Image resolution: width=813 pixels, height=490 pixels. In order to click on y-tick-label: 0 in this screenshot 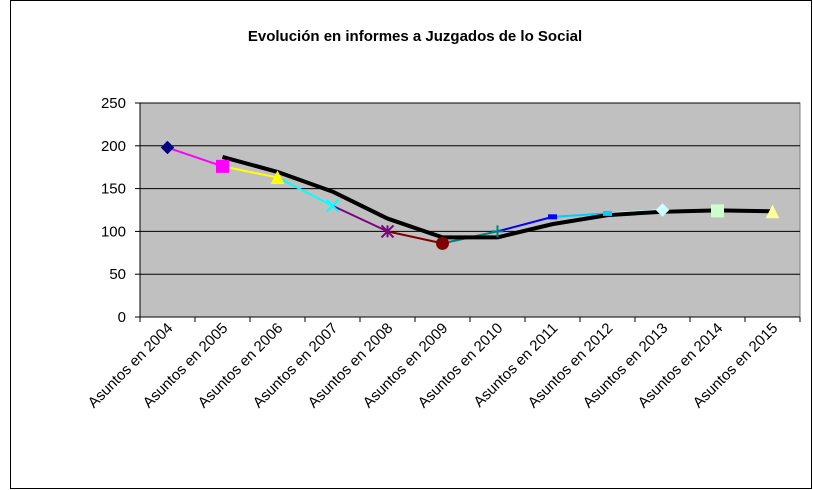, I will do `click(122, 317)`.